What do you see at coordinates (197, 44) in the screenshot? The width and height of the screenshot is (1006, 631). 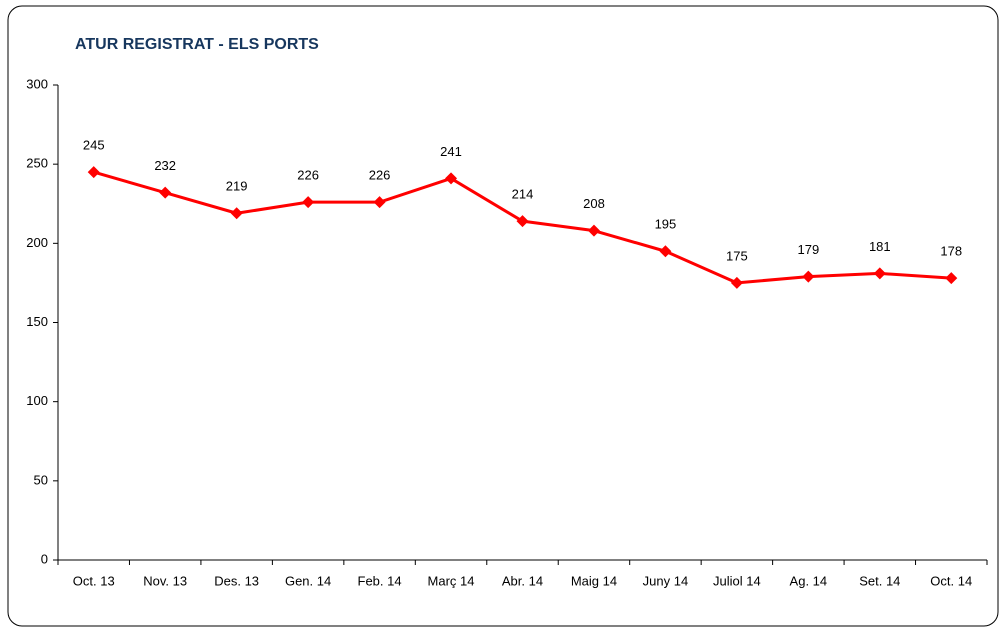 I see `chart-title: ATUR REGISTRAT - ELS PORTS` at bounding box center [197, 44].